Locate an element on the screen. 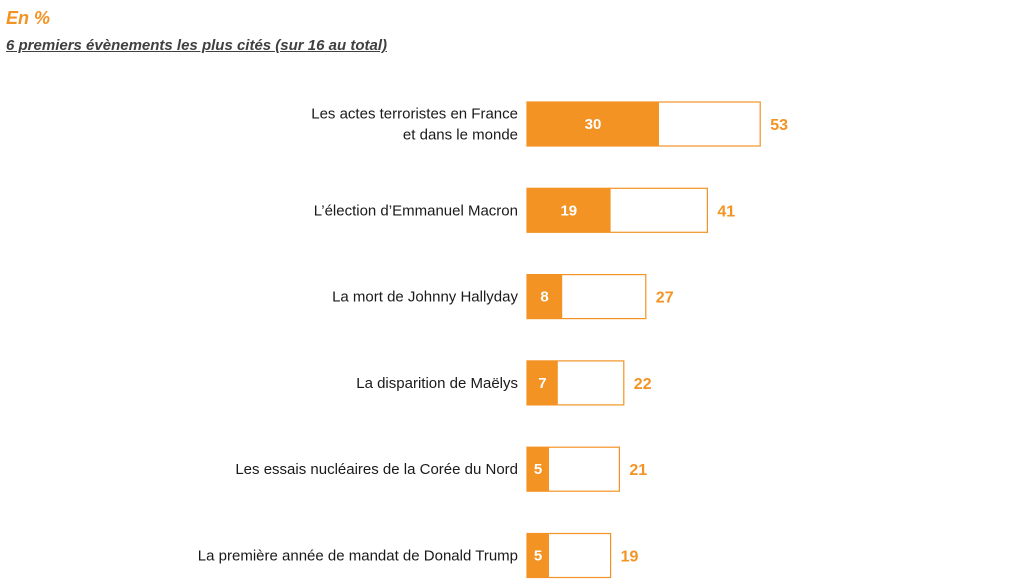  category-label-3: La disparition de Maëlys is located at coordinates (437, 383).